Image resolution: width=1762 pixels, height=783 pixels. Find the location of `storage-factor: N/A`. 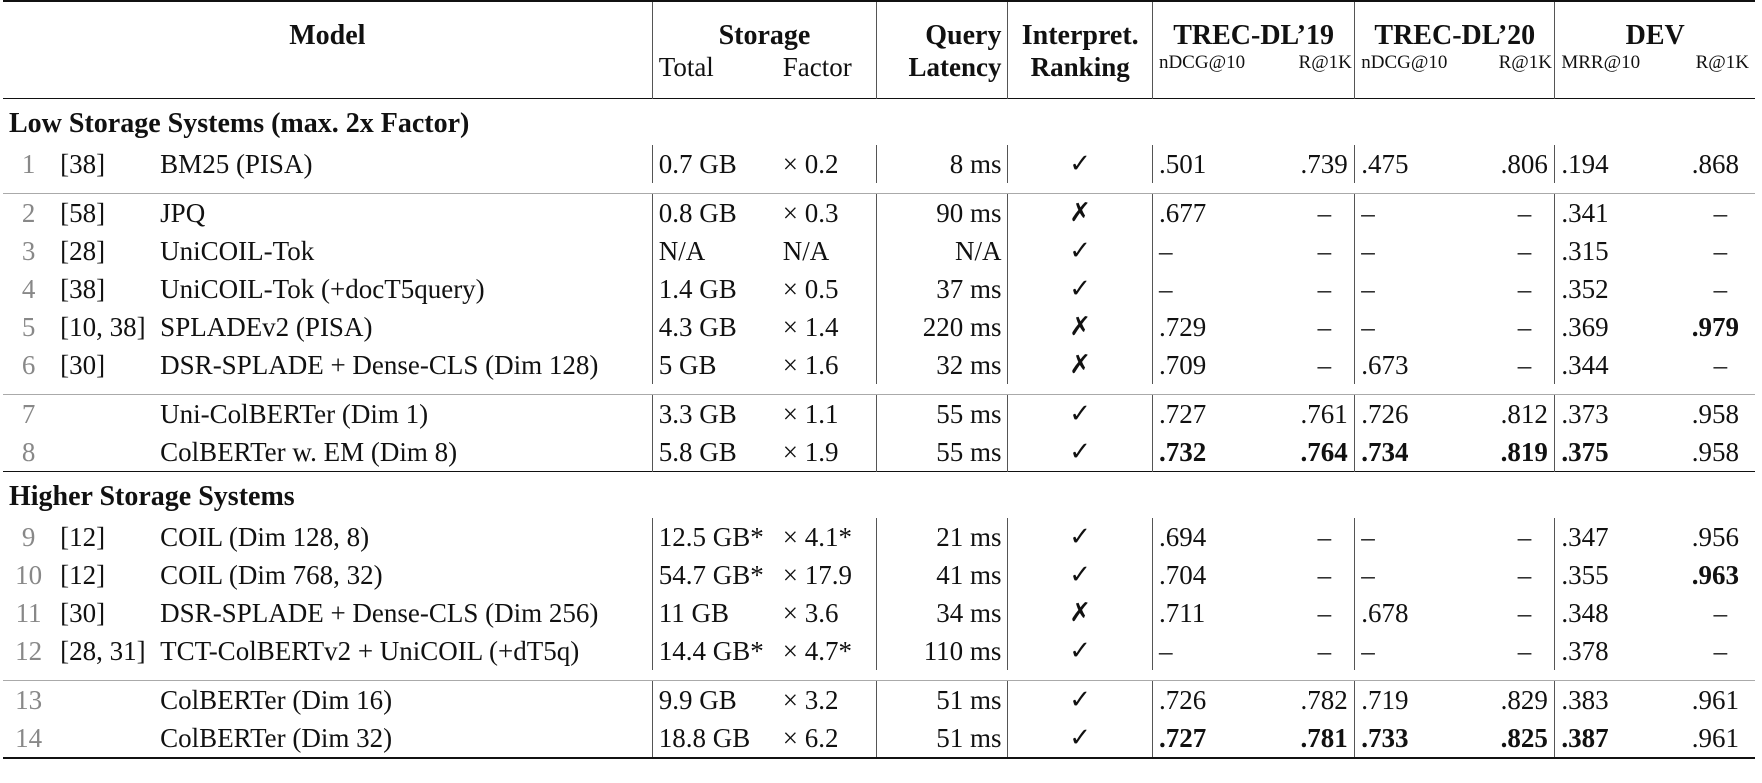

storage-factor: N/A is located at coordinates (806, 250).